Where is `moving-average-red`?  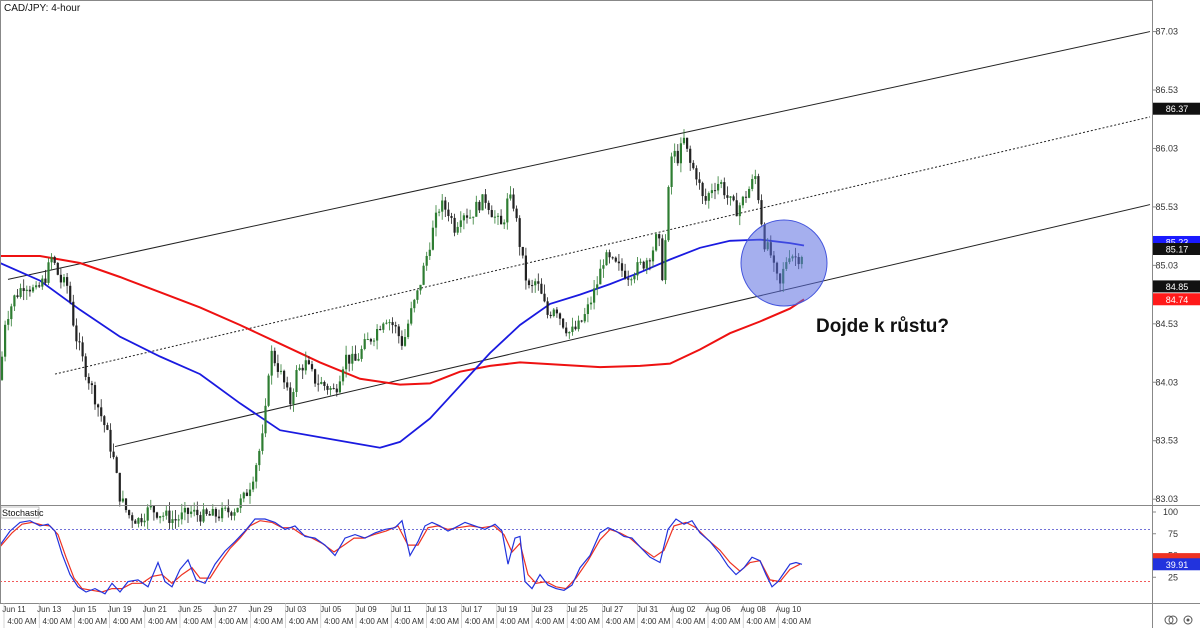 moving-average-red is located at coordinates (402, 320).